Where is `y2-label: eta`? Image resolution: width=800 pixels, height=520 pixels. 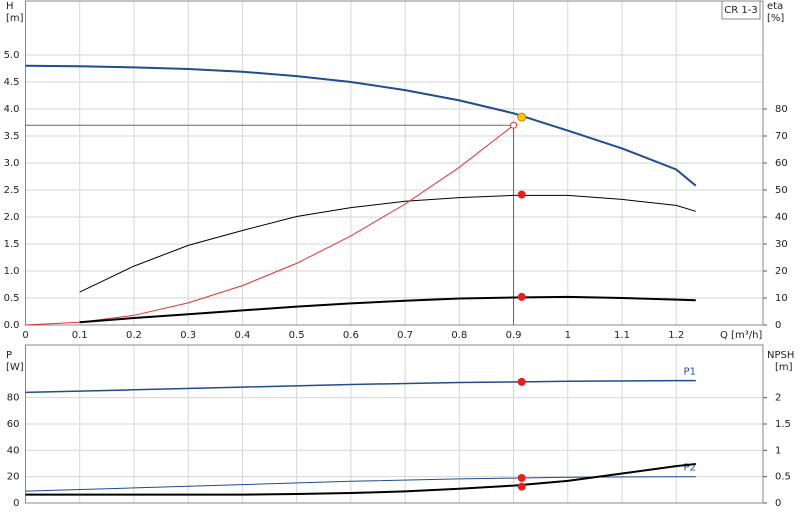 y2-label: eta is located at coordinates (775, 6).